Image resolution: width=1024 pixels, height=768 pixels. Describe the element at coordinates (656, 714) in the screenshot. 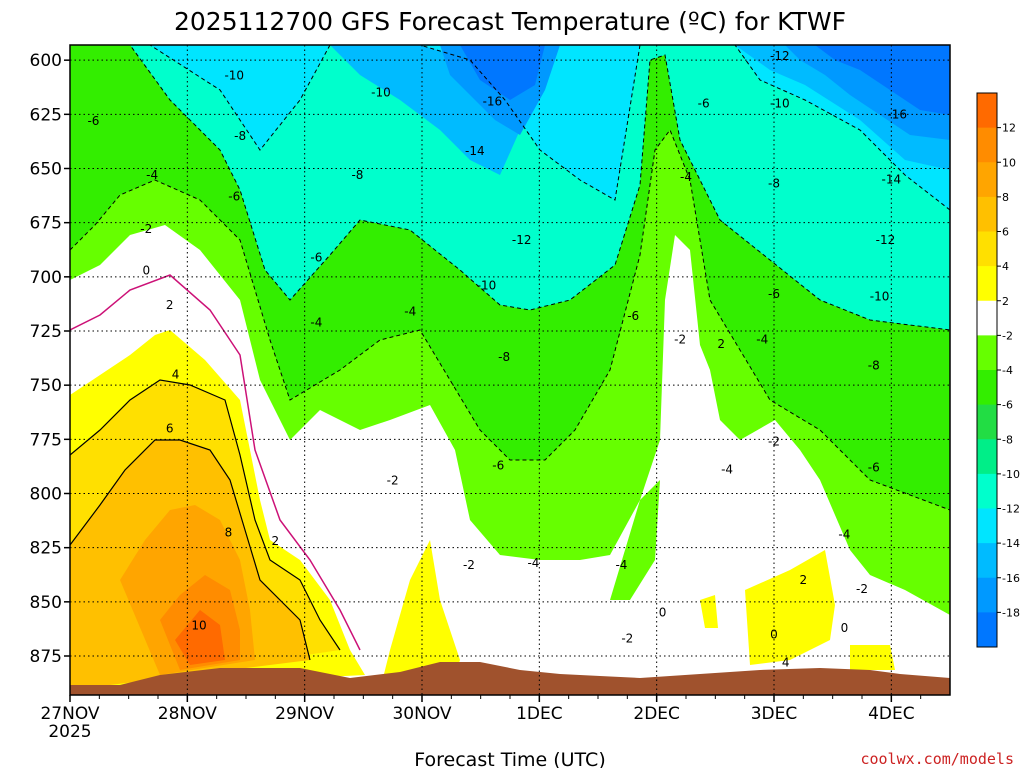

I see `x-tick-label: 2DEC` at that location.